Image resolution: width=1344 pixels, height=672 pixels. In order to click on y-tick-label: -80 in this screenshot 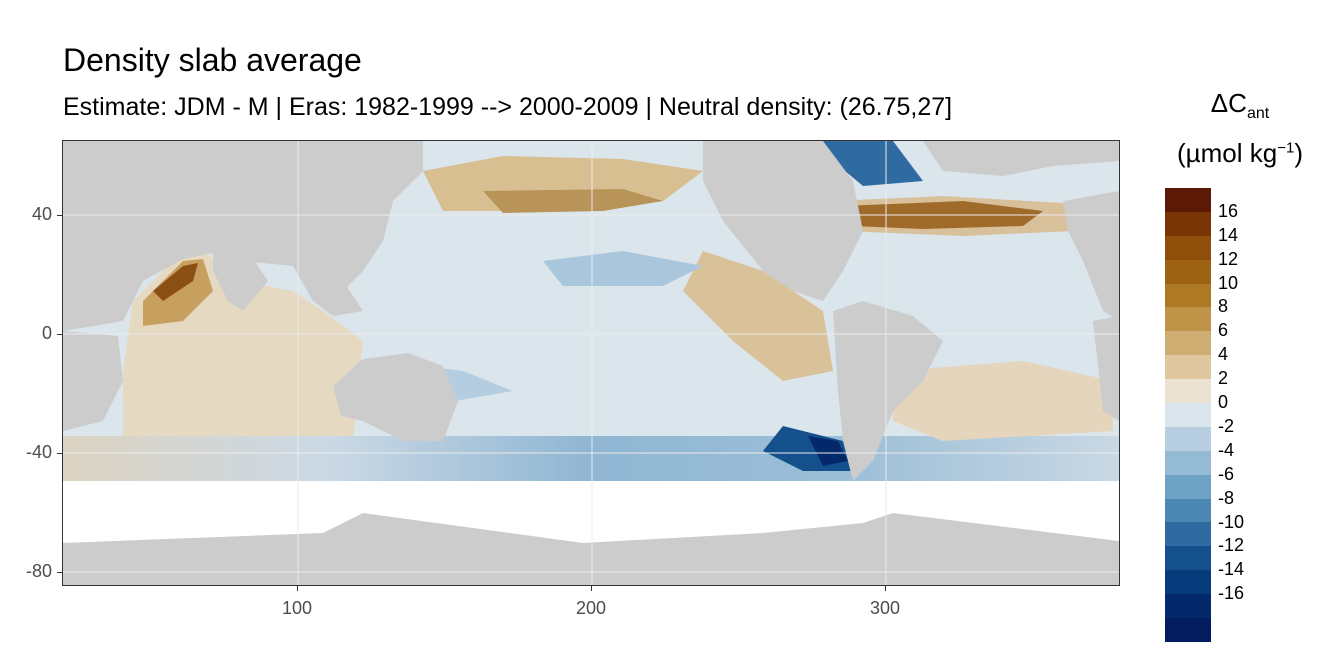, I will do `click(38, 571)`.